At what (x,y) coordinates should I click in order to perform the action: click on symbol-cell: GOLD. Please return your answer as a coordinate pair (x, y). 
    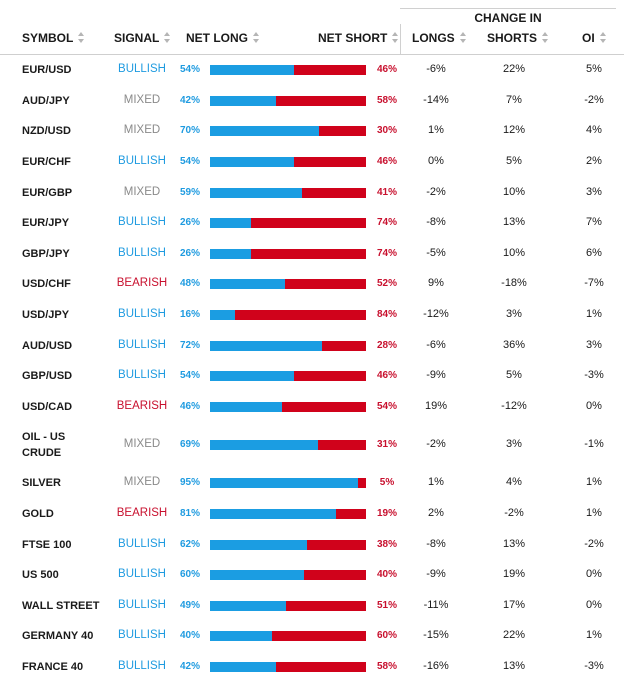
    Looking at the image, I should click on (38, 514).